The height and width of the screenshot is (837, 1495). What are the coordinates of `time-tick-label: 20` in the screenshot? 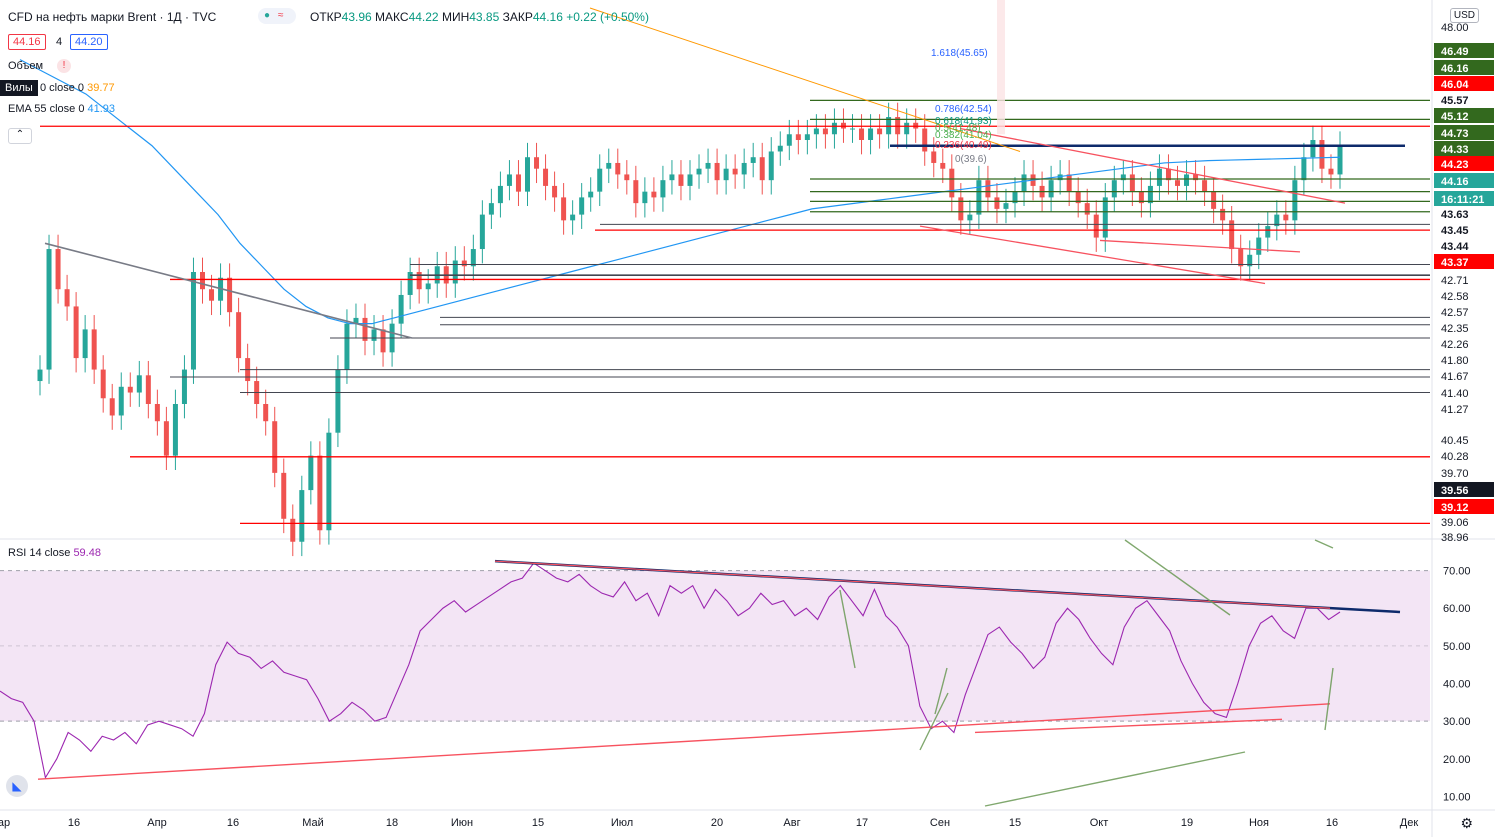 It's located at (717, 823).